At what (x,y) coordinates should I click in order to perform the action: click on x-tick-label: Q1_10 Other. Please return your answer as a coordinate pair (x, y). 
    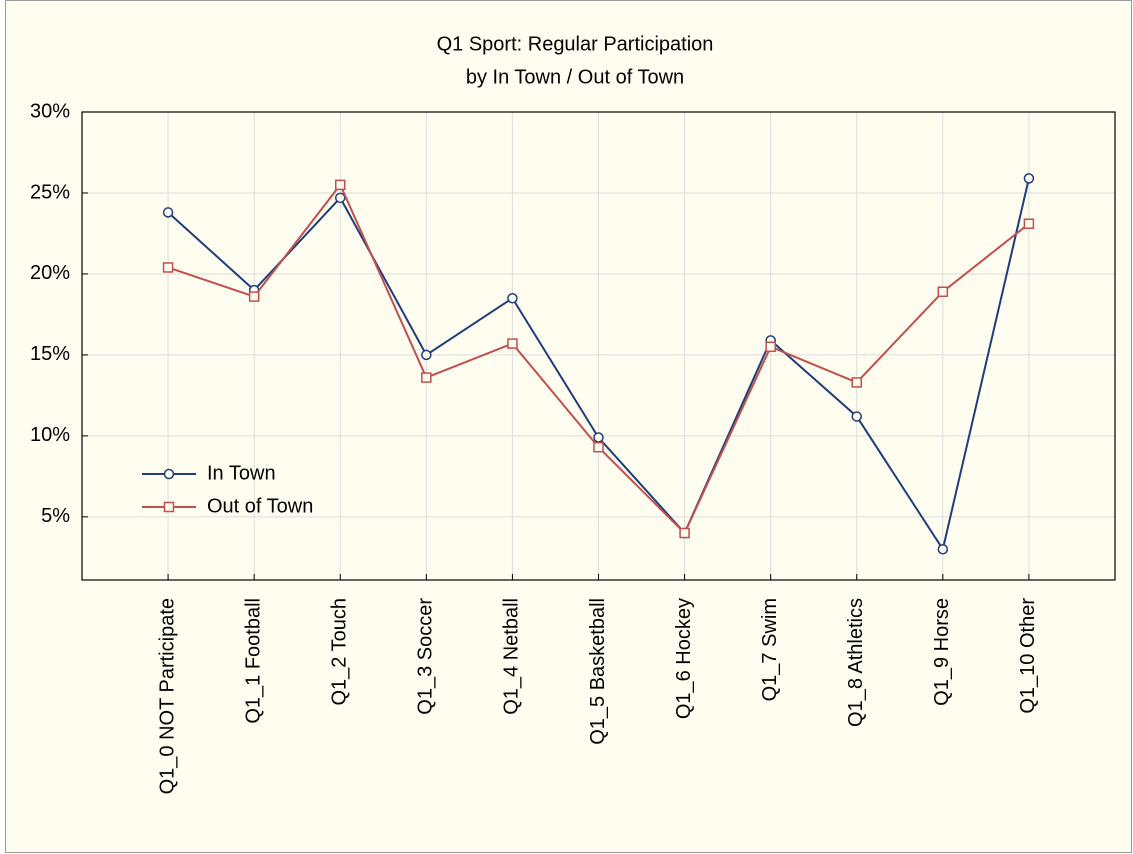
    Looking at the image, I should click on (1028, 656).